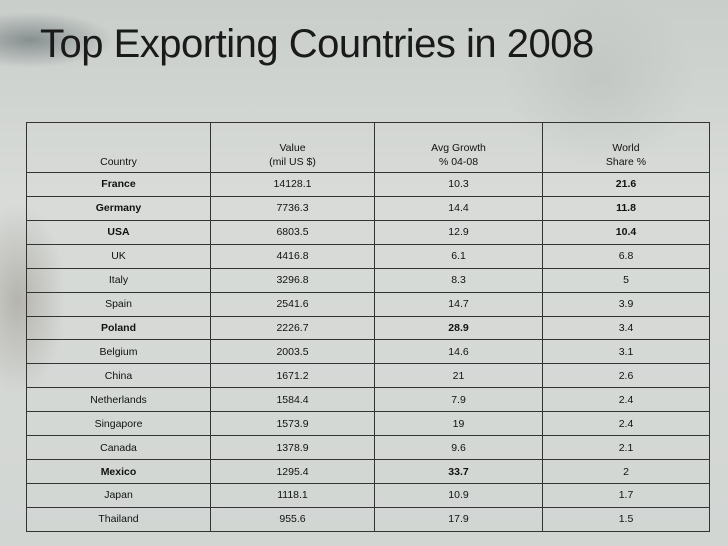  What do you see at coordinates (118, 328) in the screenshot?
I see `cell-country: Poland` at bounding box center [118, 328].